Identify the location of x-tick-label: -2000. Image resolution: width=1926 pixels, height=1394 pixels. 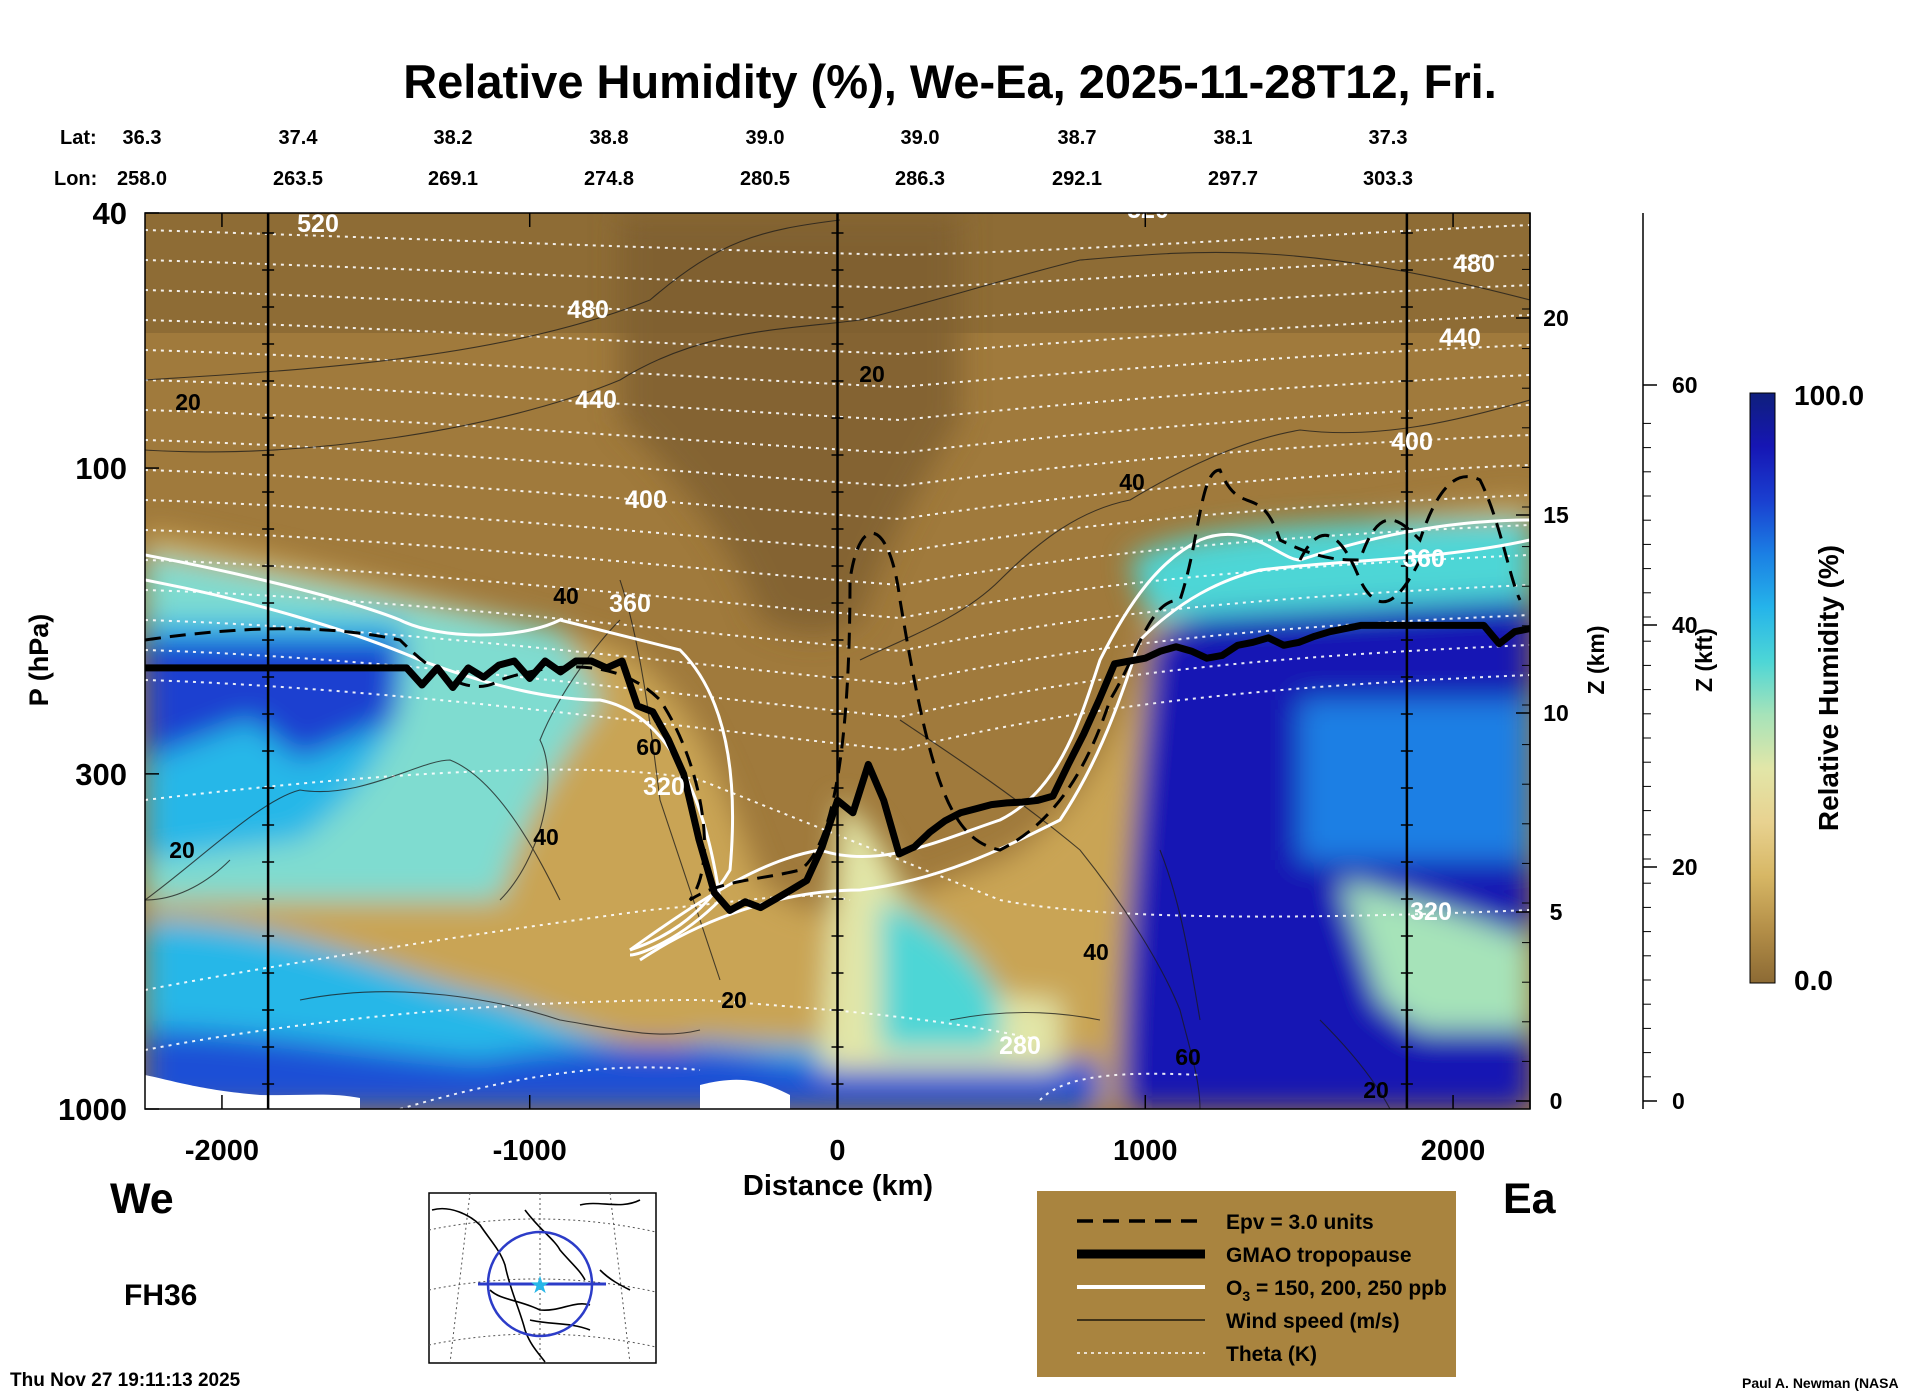
(222, 1151).